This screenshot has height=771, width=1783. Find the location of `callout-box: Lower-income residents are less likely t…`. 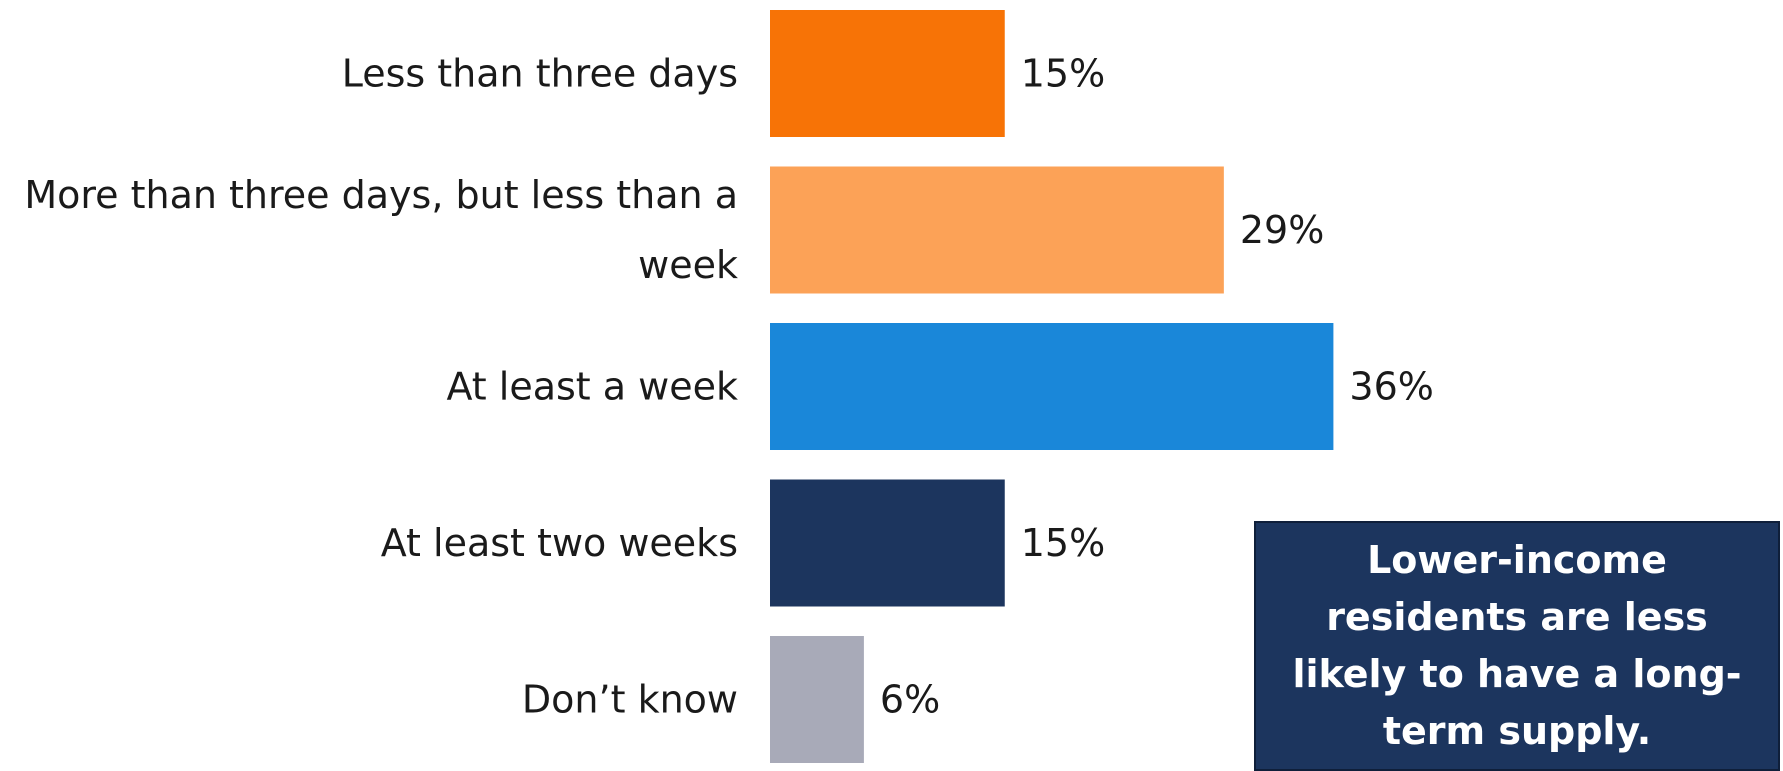

callout-box: Lower-income residents are less likely t… is located at coordinates (1517, 646).